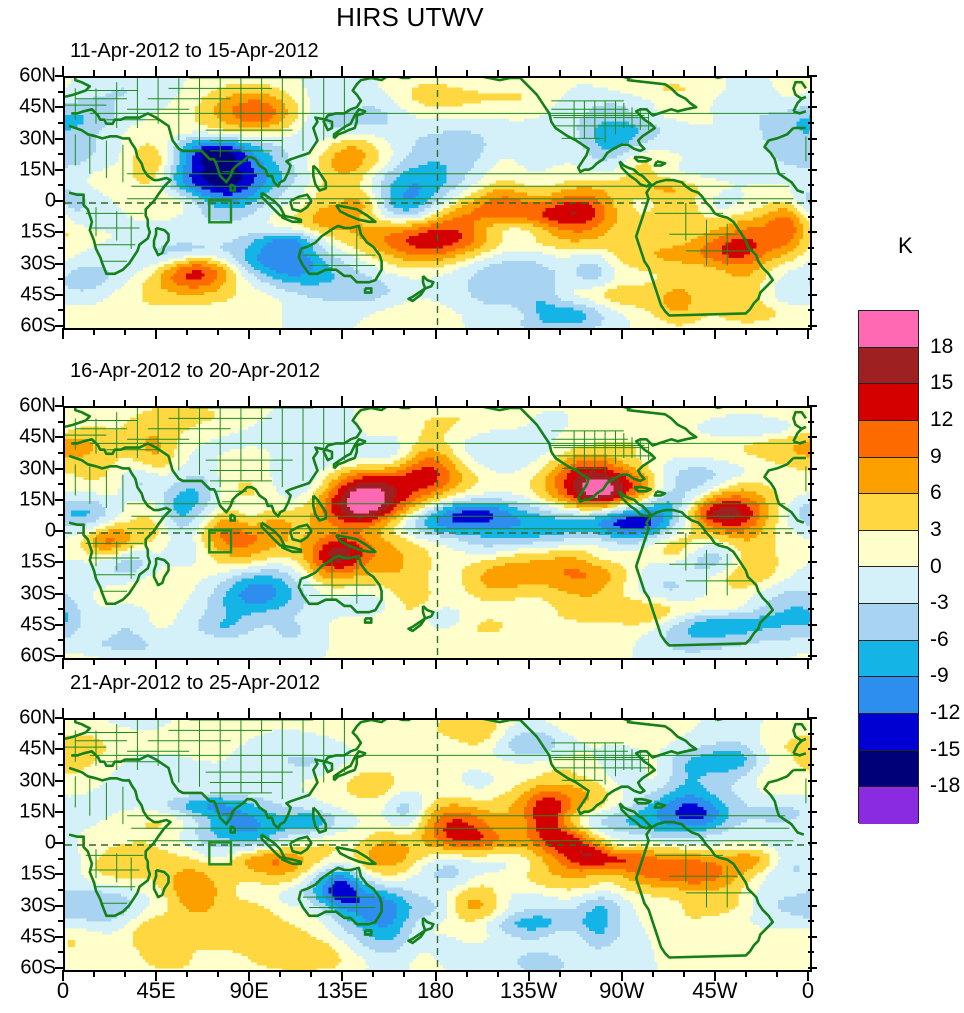  I want to click on x-tick-label: 0, so click(808, 990).